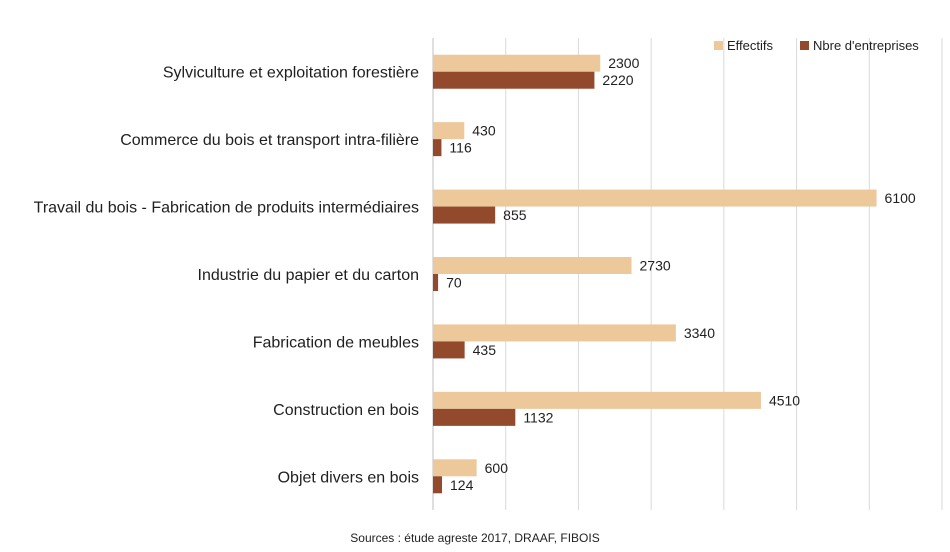  What do you see at coordinates (866, 45) in the screenshot?
I see `legend-label: Nbre d'entreprises` at bounding box center [866, 45].